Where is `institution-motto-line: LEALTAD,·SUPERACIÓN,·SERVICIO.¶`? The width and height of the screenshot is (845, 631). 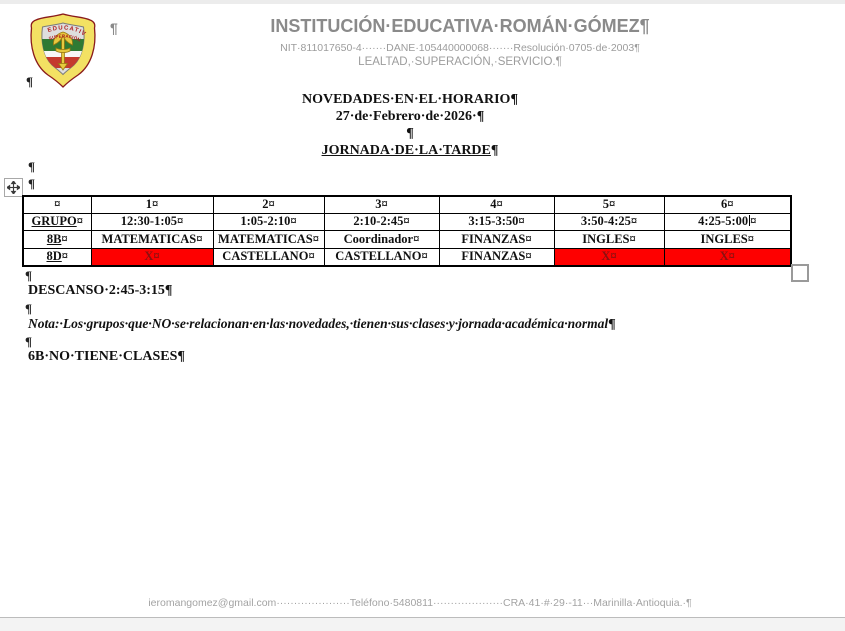 institution-motto-line: LEALTAD,·SUPERACIÓN,·SERVICIO.¶ is located at coordinates (460, 62).